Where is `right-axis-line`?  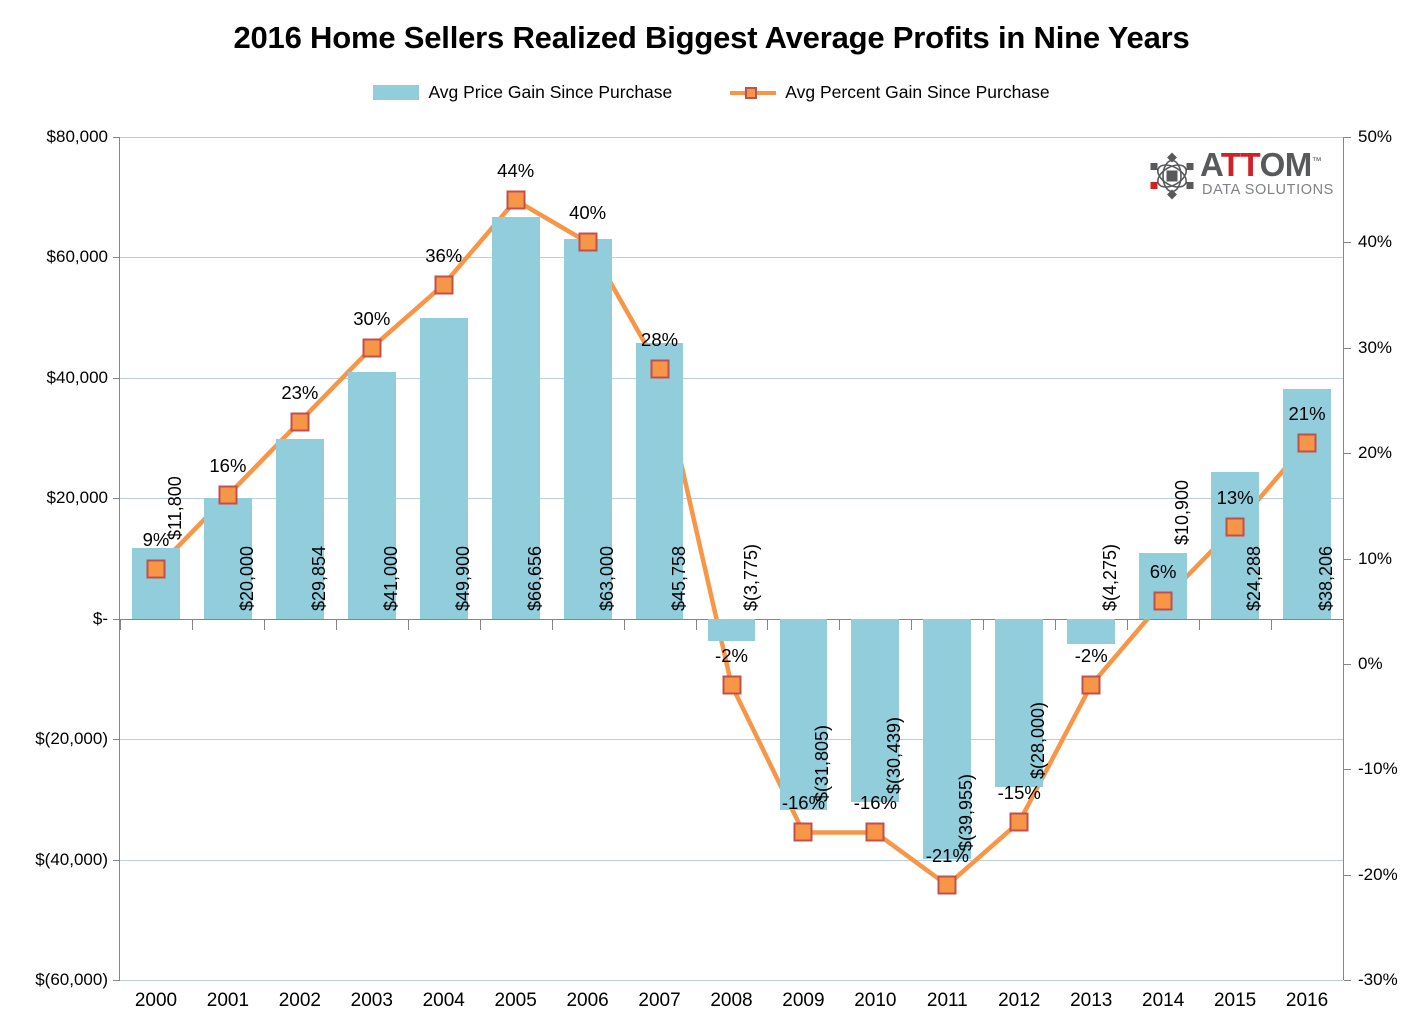 right-axis-line is located at coordinates (1343, 558).